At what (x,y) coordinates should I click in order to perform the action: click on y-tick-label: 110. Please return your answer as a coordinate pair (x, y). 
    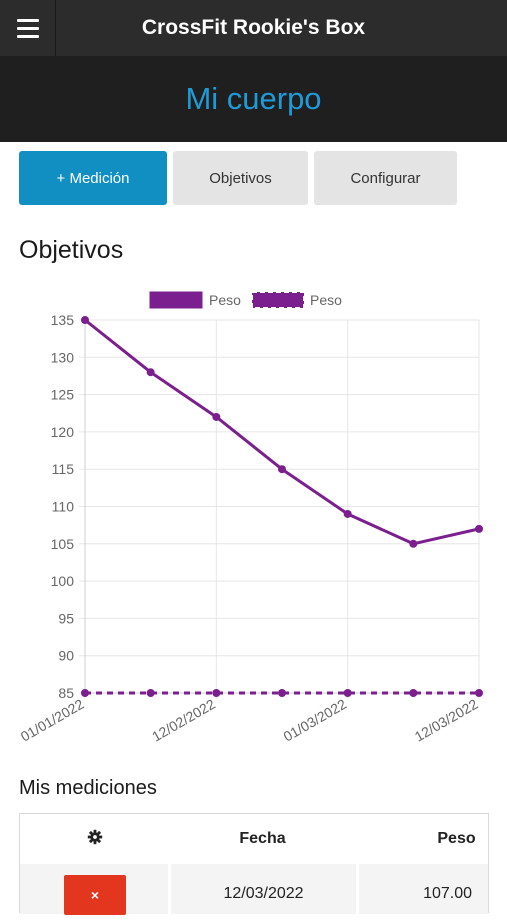
    Looking at the image, I should click on (63, 507).